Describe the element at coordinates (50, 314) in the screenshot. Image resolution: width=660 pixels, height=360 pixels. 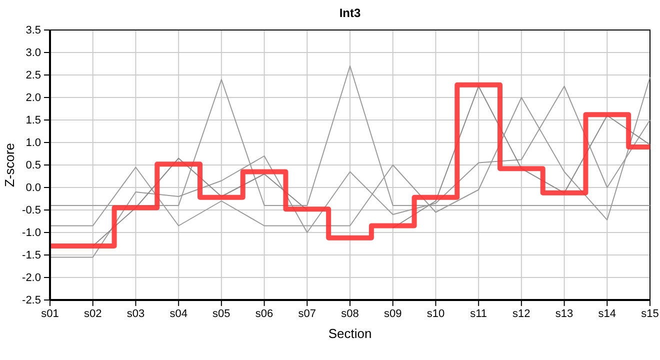
I see `x-tick-label: s01` at that location.